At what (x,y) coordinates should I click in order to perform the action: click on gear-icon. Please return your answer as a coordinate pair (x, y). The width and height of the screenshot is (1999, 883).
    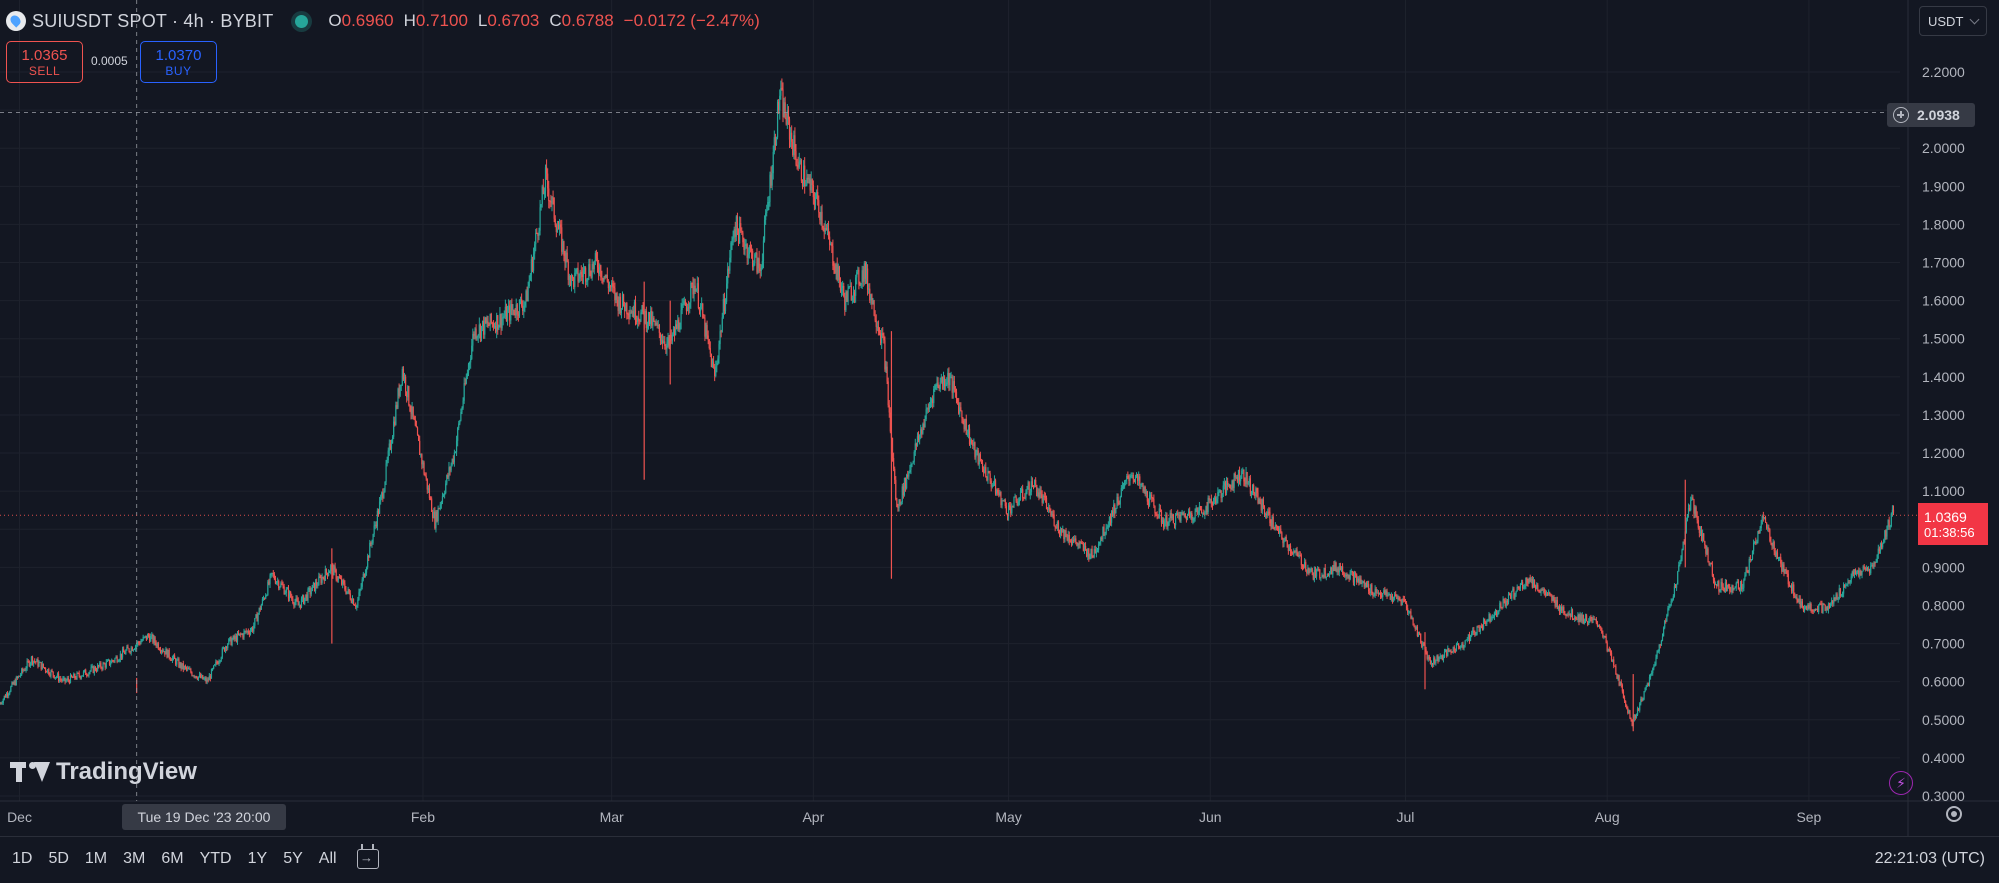
    Looking at the image, I should click on (1954, 814).